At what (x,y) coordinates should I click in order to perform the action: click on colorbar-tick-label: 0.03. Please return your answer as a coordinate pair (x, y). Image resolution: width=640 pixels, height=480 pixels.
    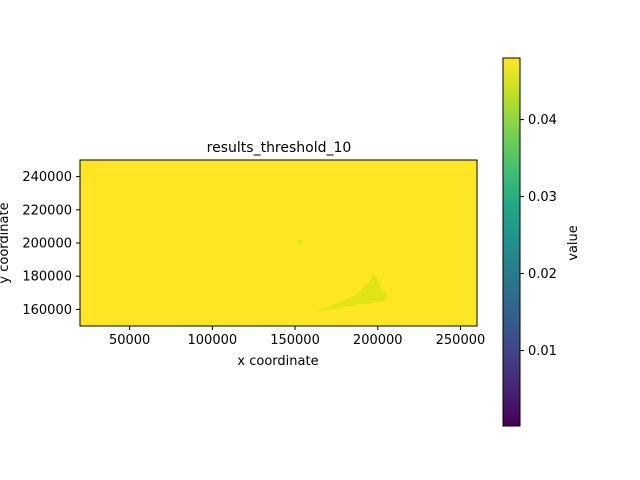
    Looking at the image, I should click on (542, 197).